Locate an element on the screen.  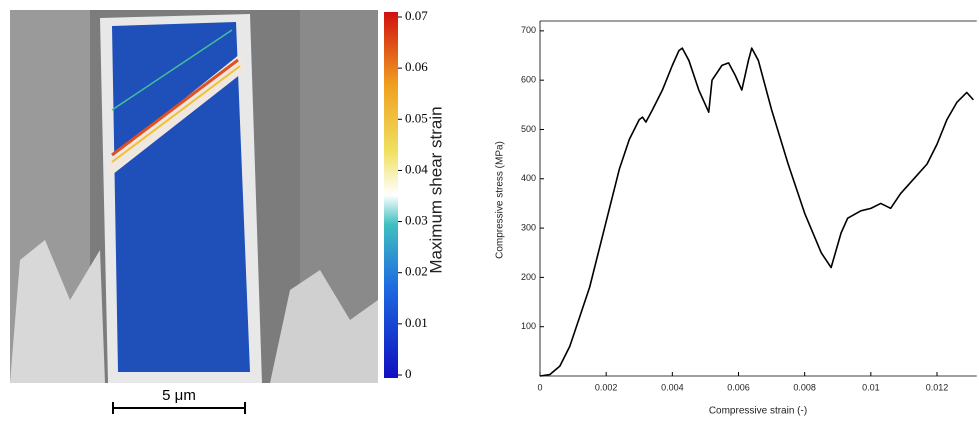
x-tick-label: 0.006 is located at coordinates (738, 387).